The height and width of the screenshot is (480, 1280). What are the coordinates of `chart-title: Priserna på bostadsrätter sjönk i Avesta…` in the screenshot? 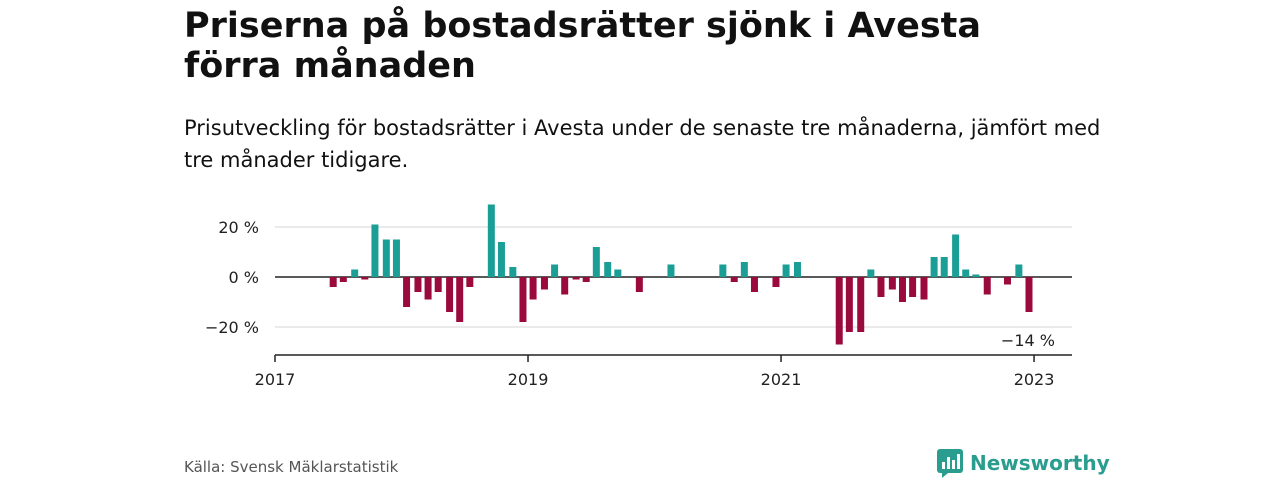 It's located at (583, 46).